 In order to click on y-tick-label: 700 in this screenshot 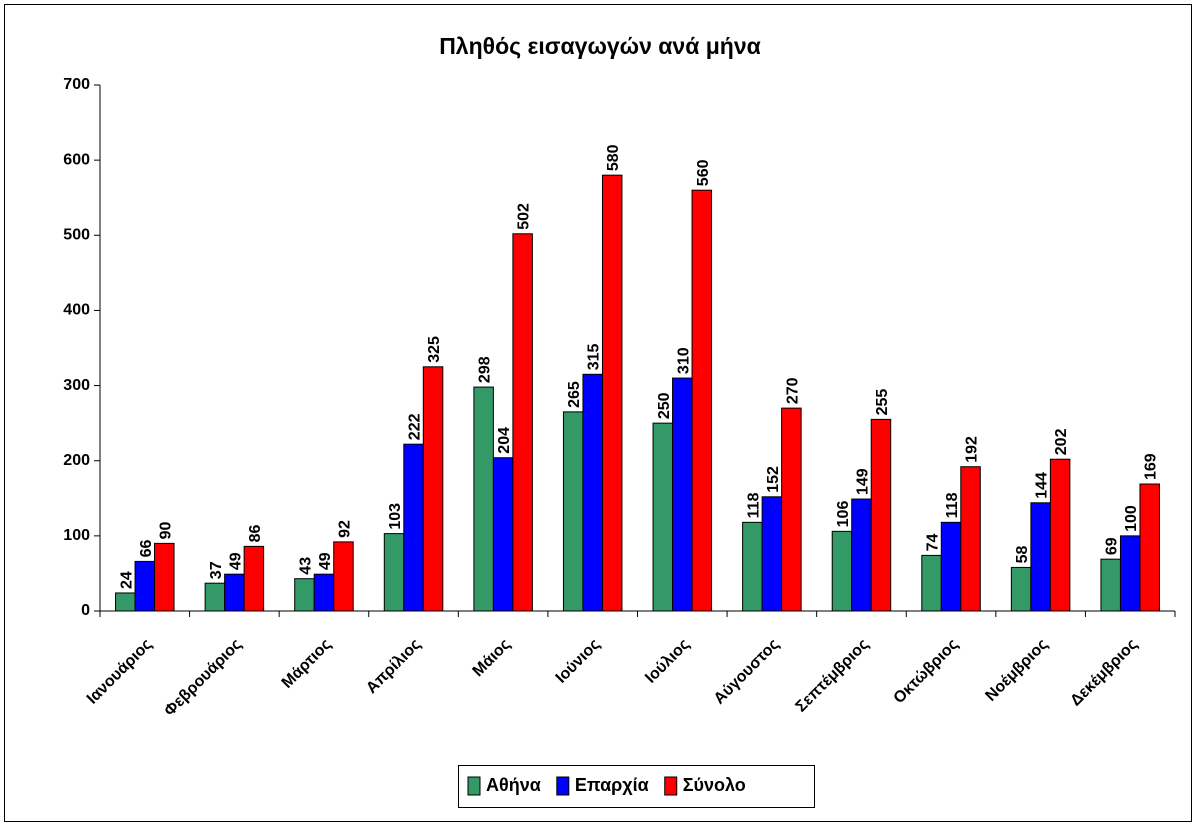, I will do `click(76, 84)`.